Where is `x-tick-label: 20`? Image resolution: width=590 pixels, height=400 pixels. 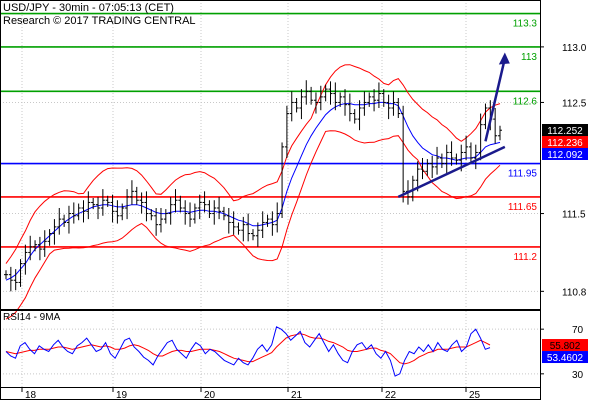 x-tick-label: 20 is located at coordinates (210, 395).